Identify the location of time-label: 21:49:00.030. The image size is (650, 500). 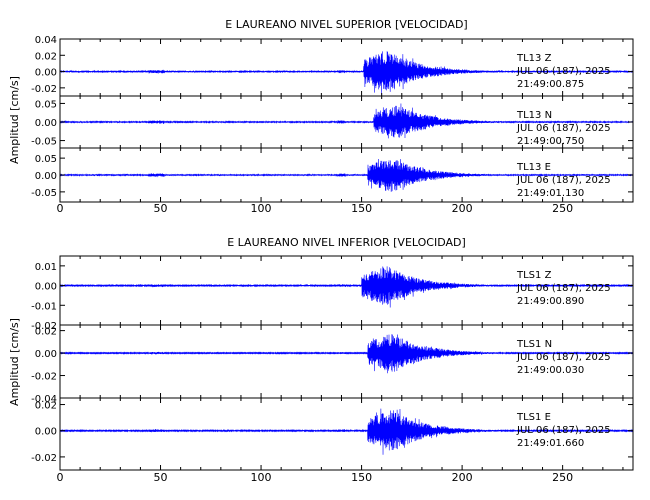
(550, 370).